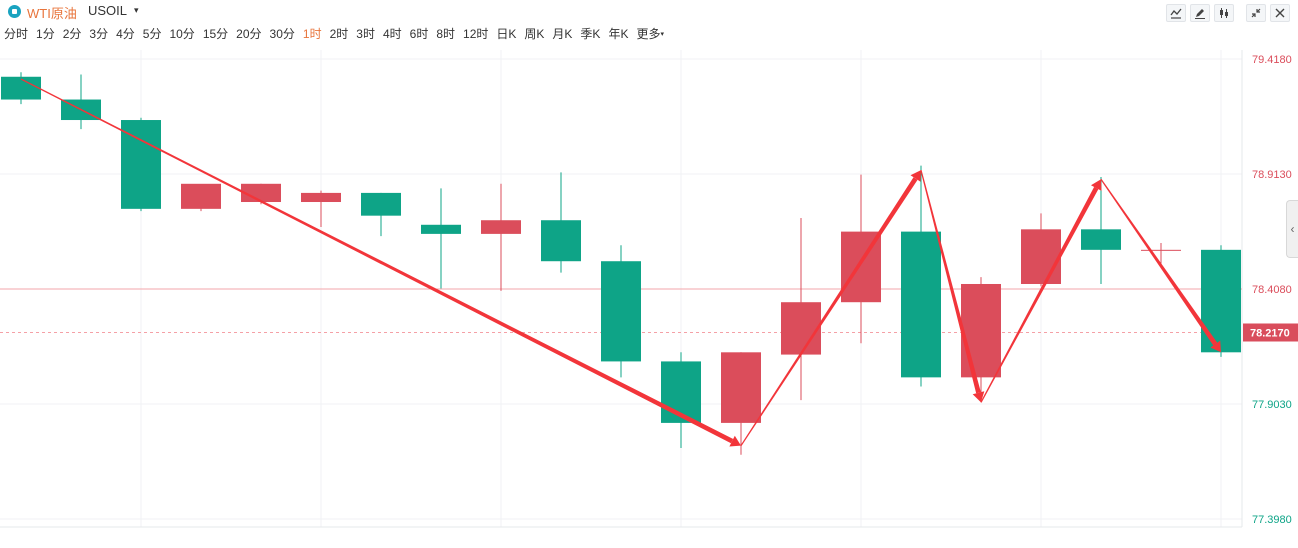 This screenshot has width=1298, height=548. Describe the element at coordinates (45, 34) in the screenshot. I see `period-1: 1分` at that location.